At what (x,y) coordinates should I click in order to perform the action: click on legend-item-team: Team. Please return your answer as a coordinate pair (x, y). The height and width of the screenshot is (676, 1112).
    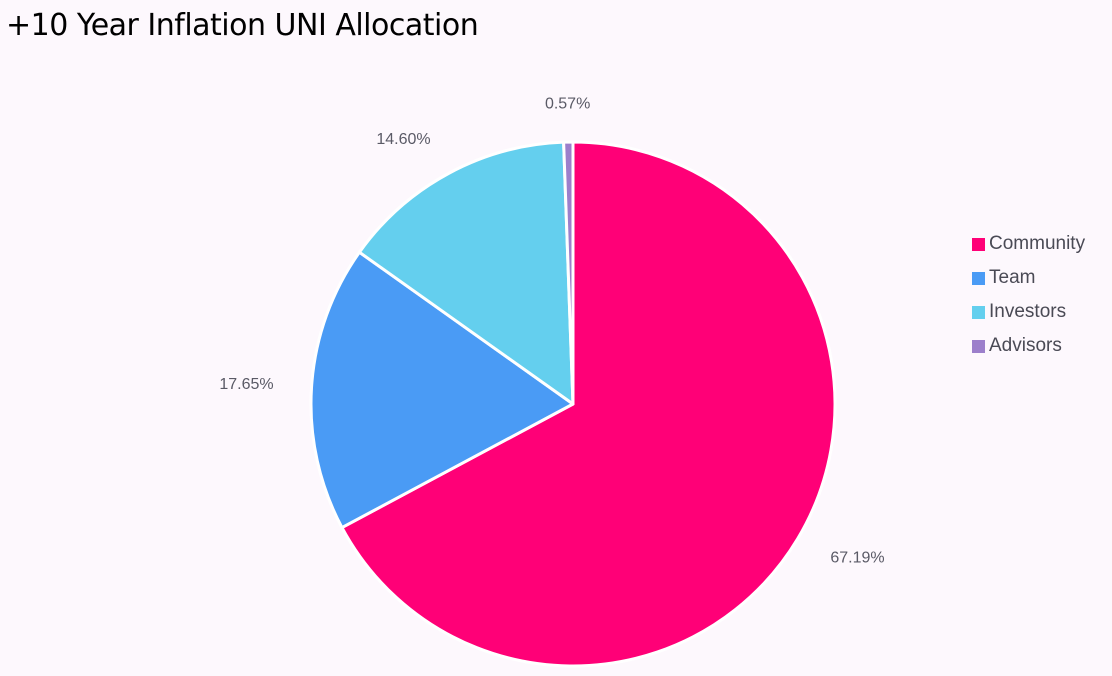
    Looking at the image, I should click on (1028, 278).